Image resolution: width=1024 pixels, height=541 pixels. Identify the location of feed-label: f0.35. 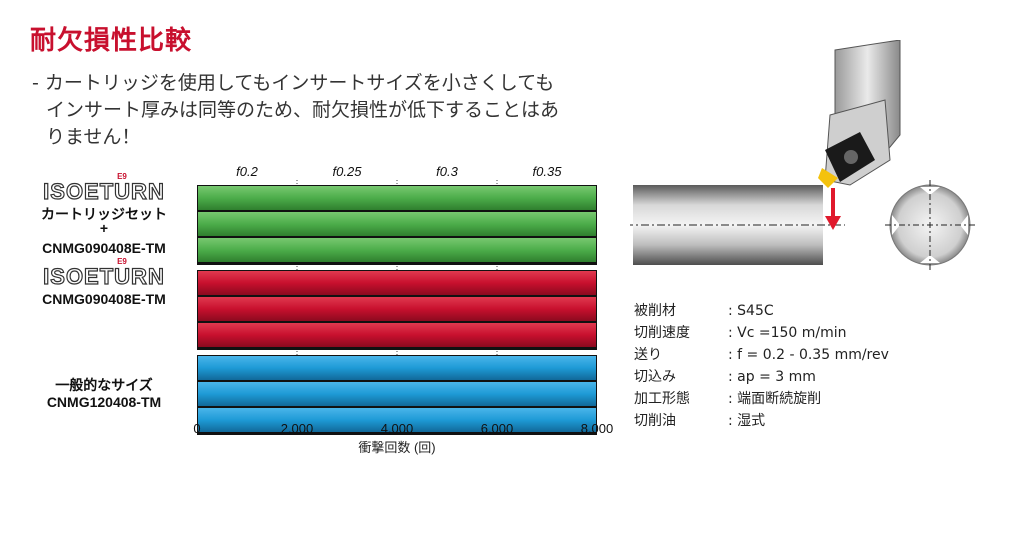
(548, 171).